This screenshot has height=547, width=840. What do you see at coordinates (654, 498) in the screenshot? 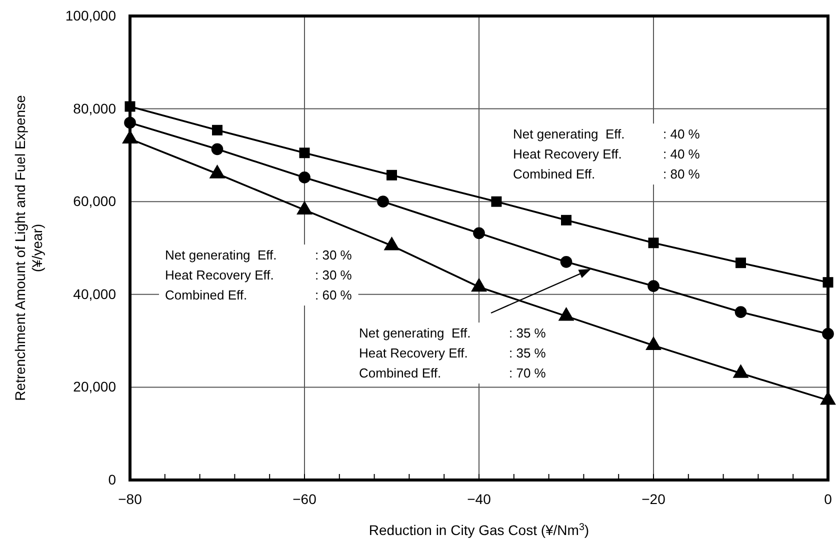
I see `x-tick-label: −20` at bounding box center [654, 498].